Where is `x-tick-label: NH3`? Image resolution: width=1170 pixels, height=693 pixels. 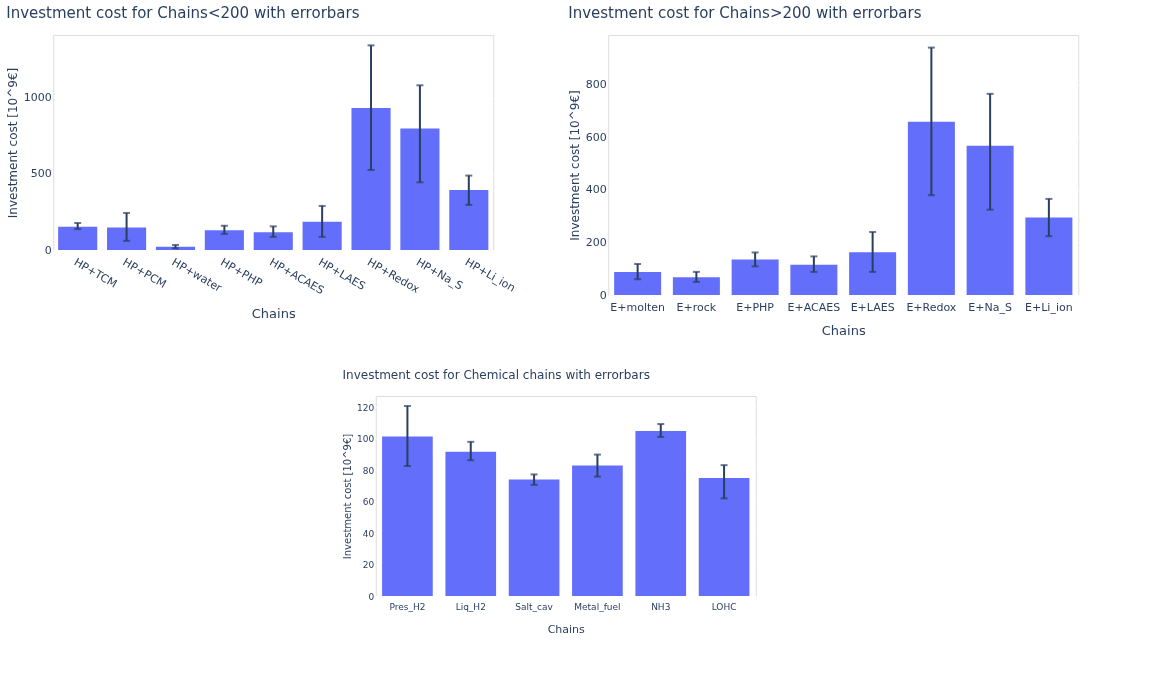
x-tick-label: NH3 is located at coordinates (661, 606).